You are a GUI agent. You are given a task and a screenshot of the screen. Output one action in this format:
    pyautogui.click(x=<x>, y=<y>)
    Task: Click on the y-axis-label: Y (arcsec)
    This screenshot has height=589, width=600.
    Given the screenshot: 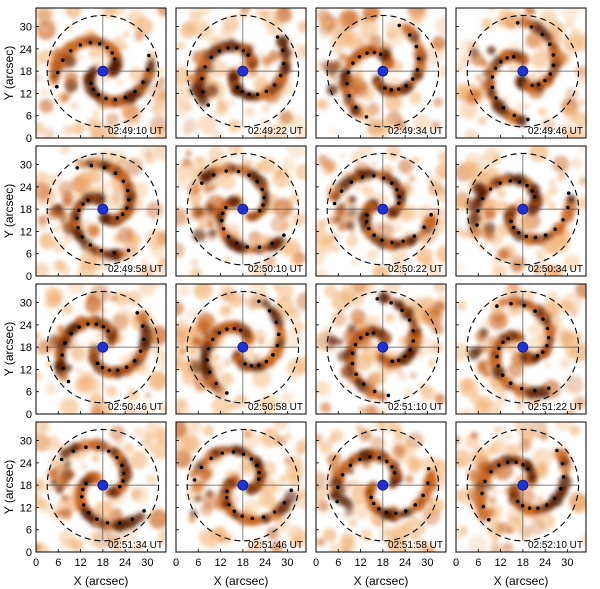 What is the action you would take?
    pyautogui.click(x=9, y=73)
    